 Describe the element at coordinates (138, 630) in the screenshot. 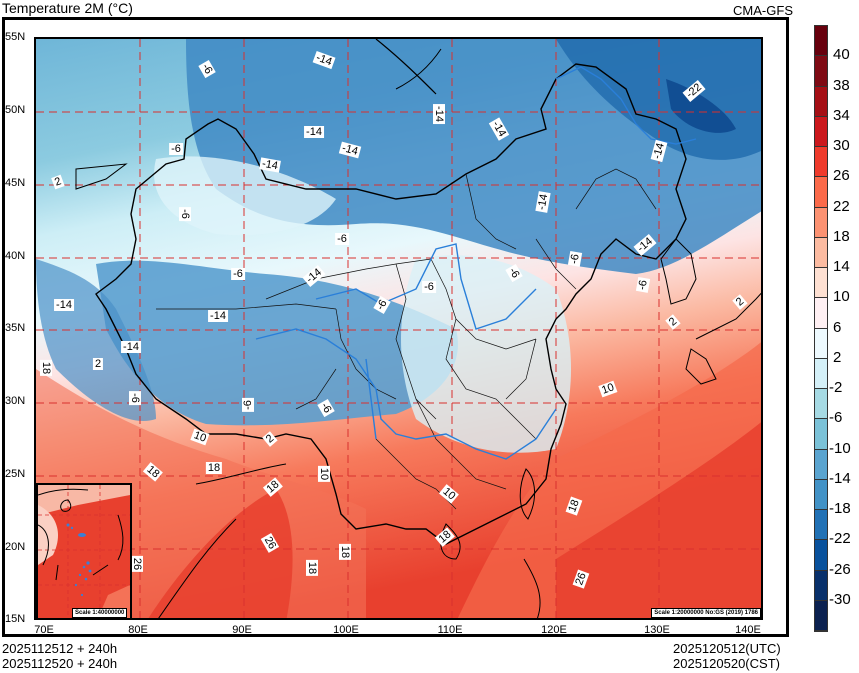

I see `lon-label-80e: 80E` at that location.